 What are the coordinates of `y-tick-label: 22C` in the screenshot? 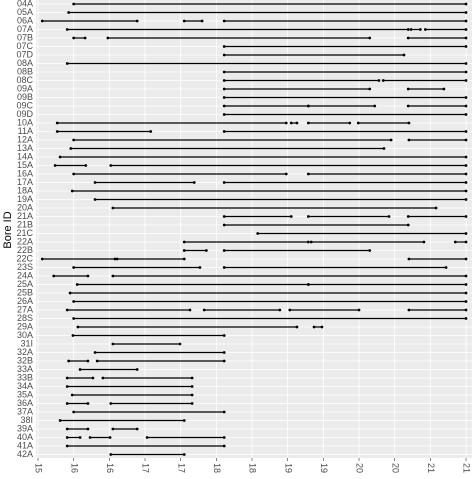 It's located at (24, 258).